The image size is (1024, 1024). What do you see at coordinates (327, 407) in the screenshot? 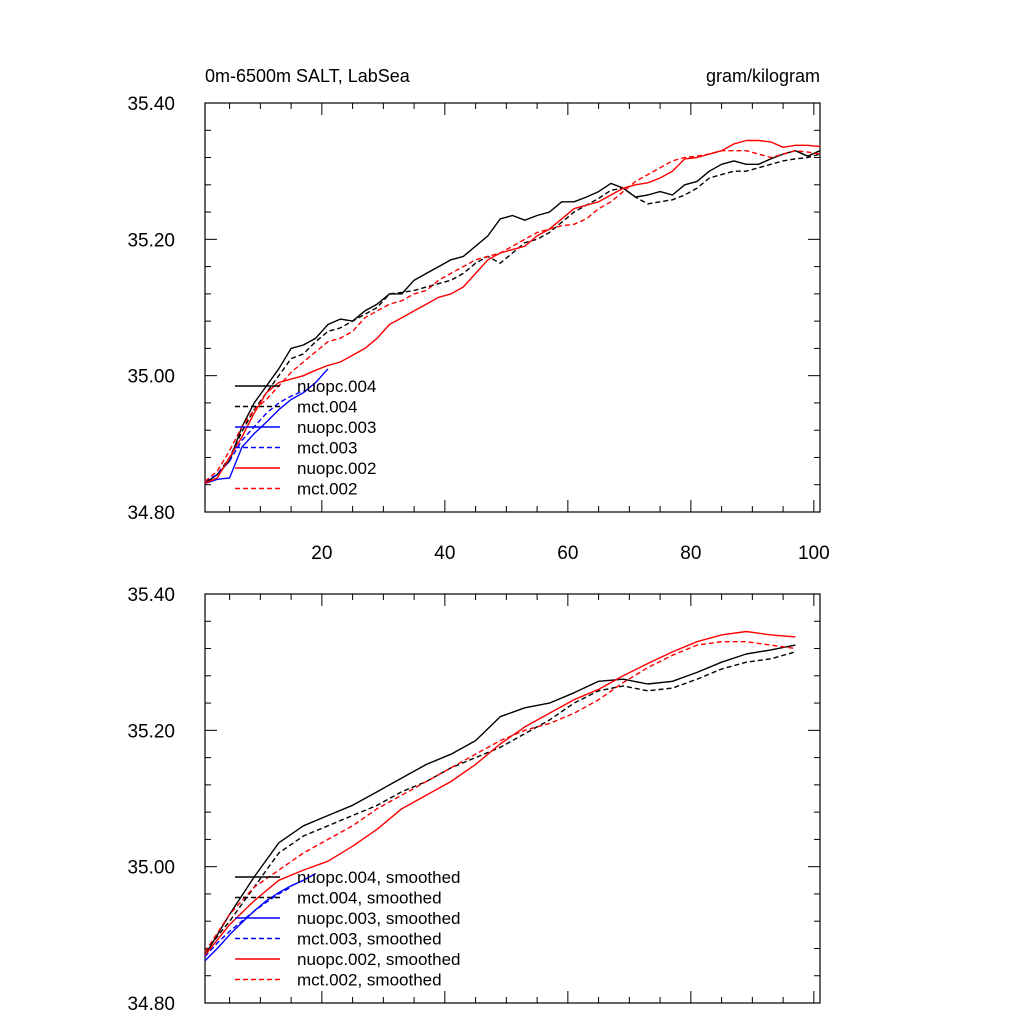
I see `legend-label: mct.004` at bounding box center [327, 407].